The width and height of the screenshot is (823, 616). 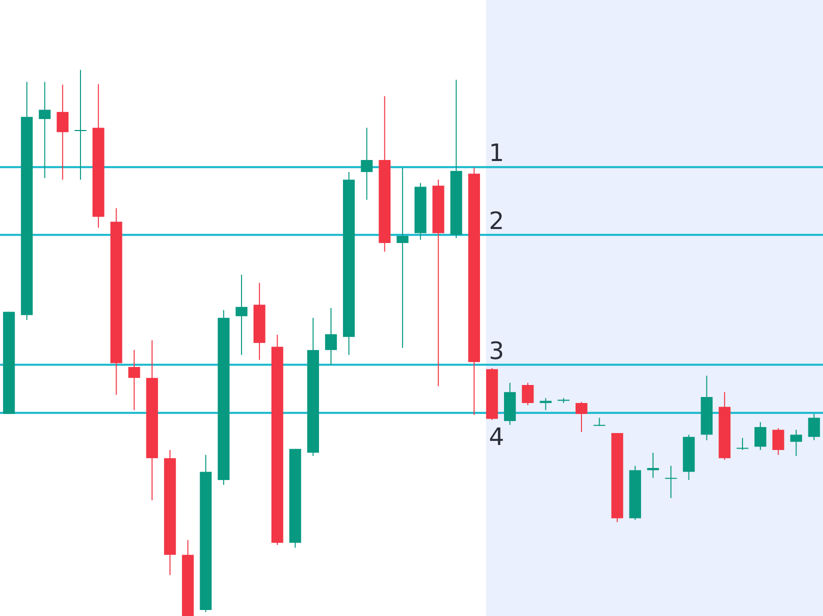 I want to click on annotation: 2, so click(x=496, y=220).